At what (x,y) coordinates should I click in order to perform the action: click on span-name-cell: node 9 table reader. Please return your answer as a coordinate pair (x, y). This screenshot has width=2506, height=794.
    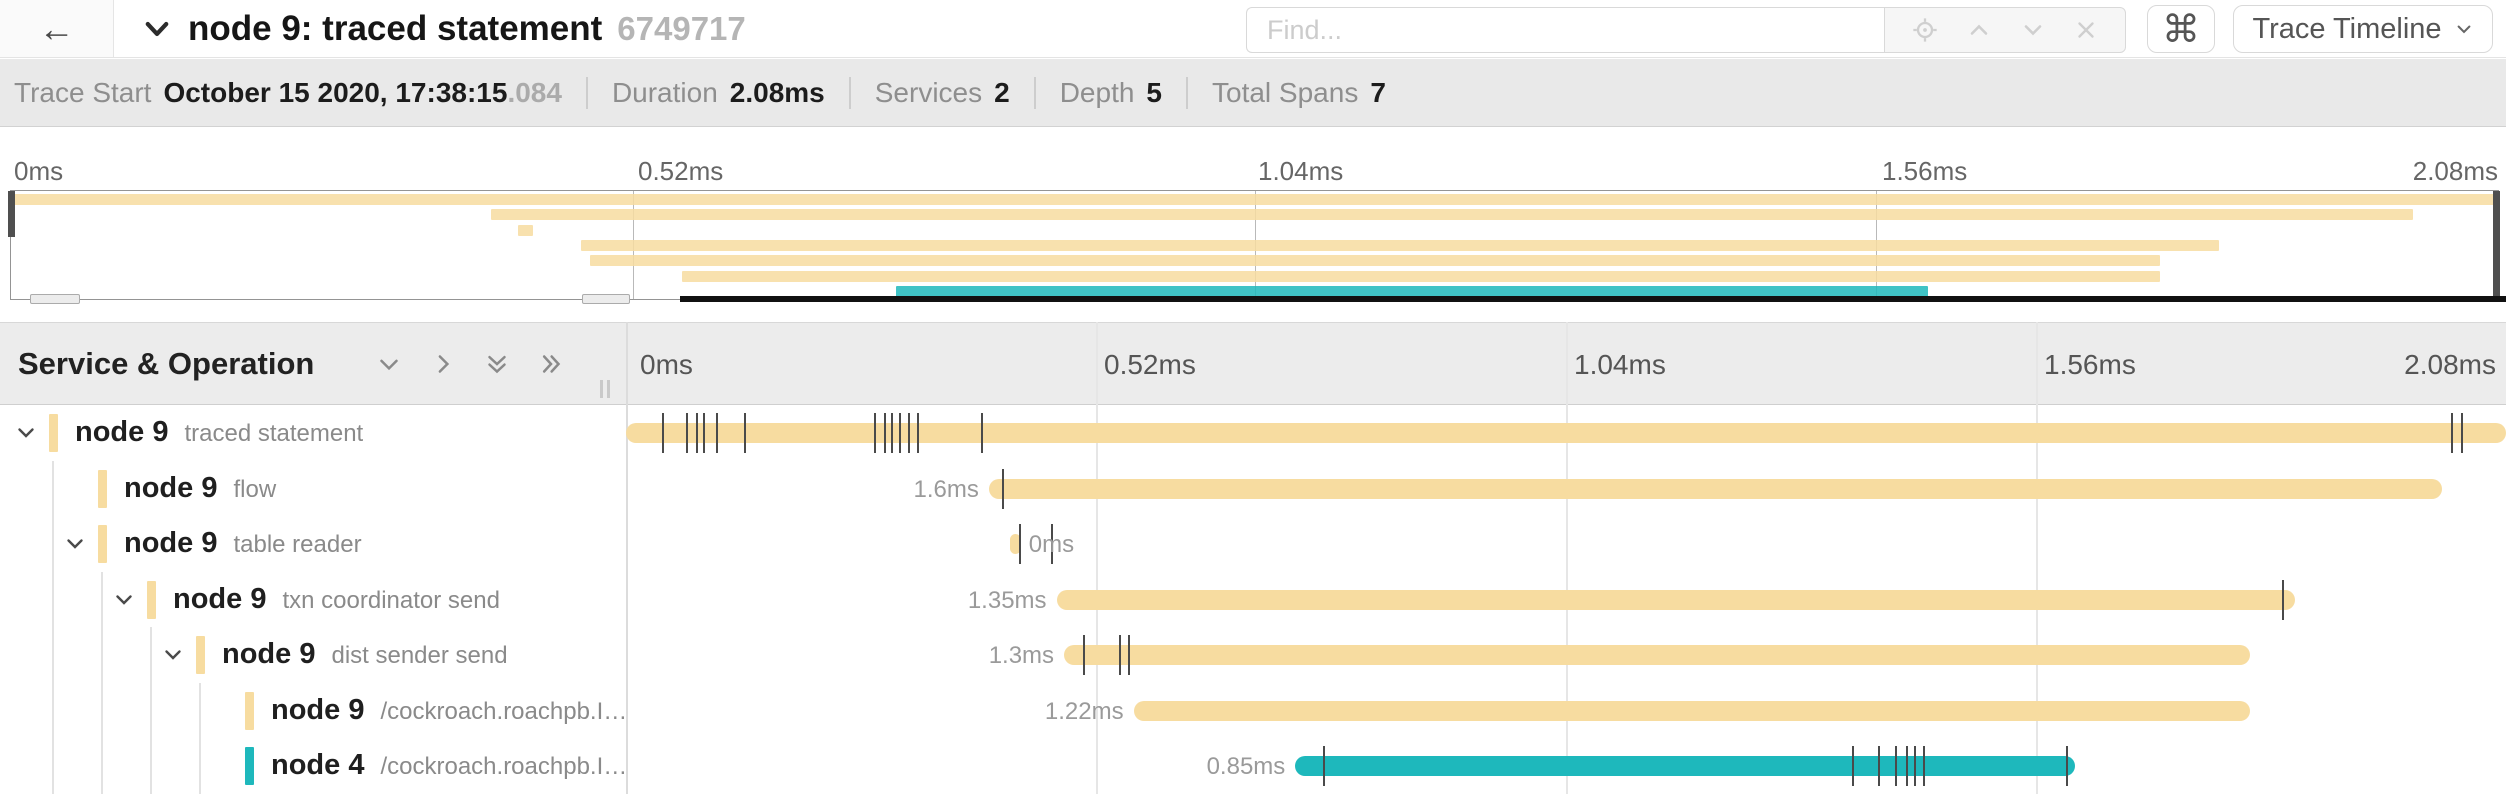
    Looking at the image, I should click on (313, 544).